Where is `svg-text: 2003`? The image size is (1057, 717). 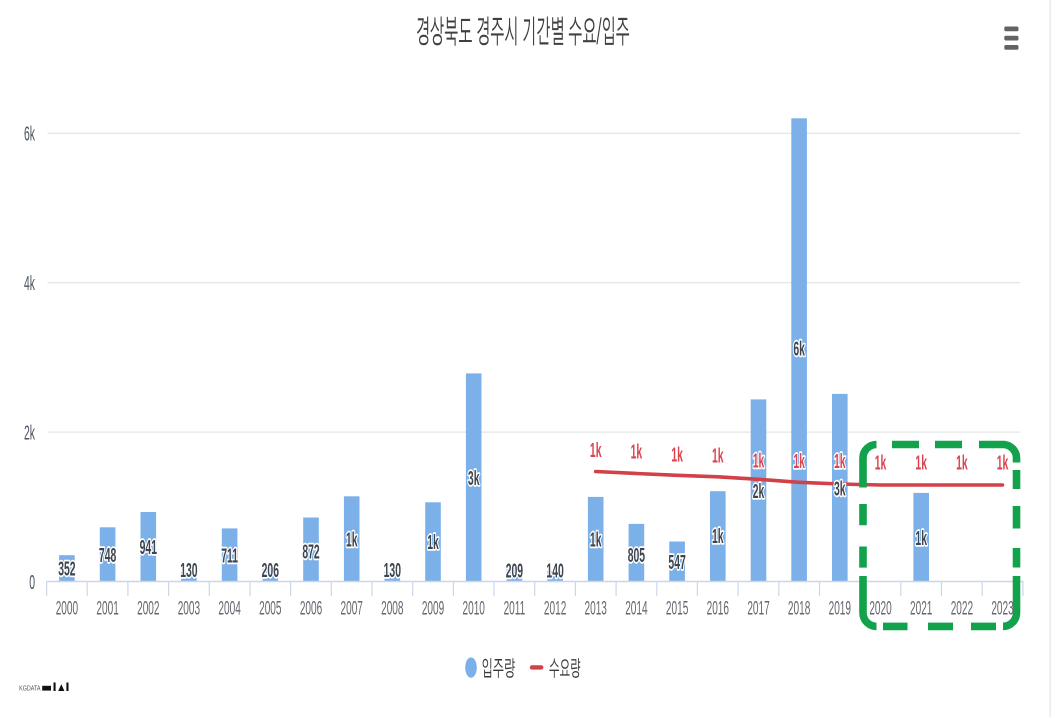
svg-text: 2003 is located at coordinates (189, 608).